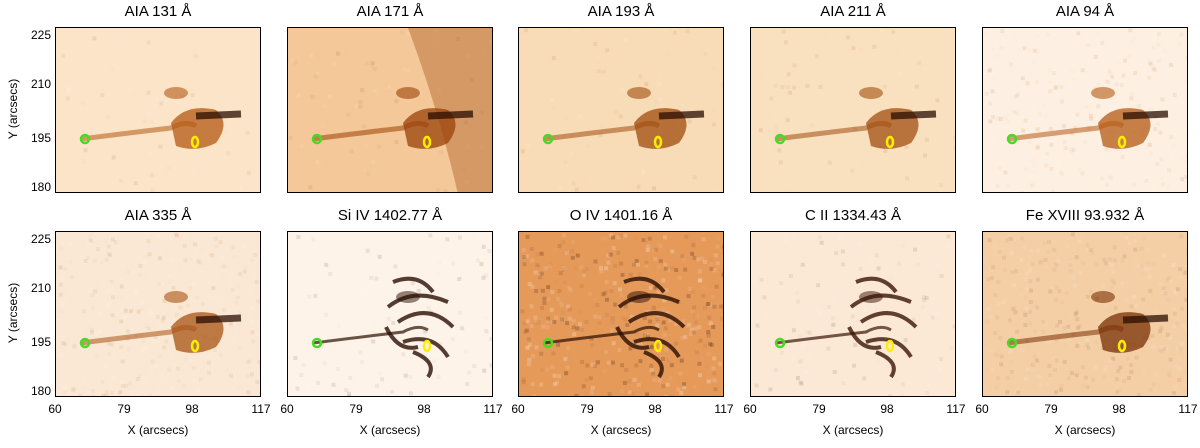 The height and width of the screenshot is (448, 1200). I want to click on panel-title: Si IV 1402.77 Å, so click(390, 215).